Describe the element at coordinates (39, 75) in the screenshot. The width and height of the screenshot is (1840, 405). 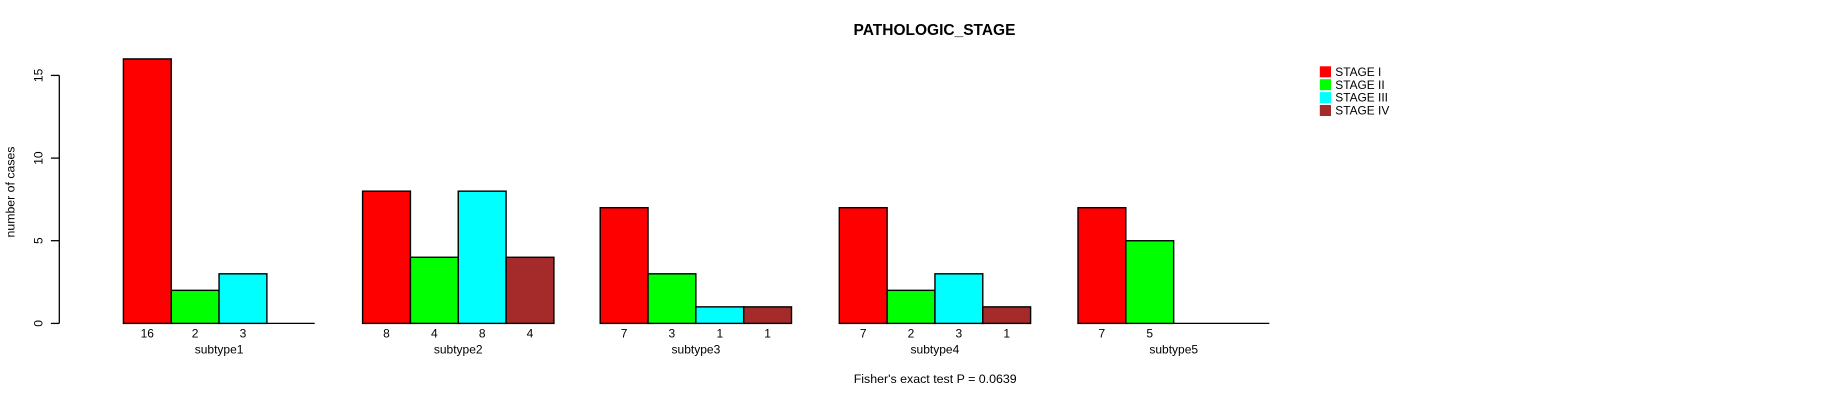
I see `svg-text: 15` at that location.